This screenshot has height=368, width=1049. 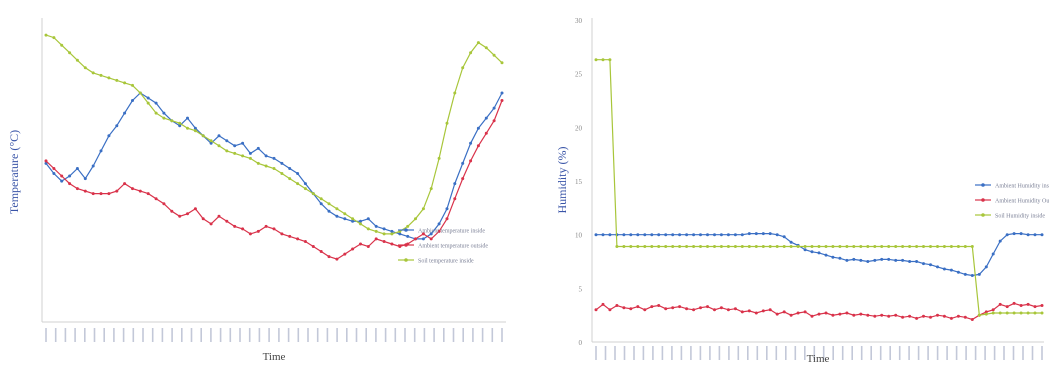 I want to click on humidity-legend-label: Soil Humidity inside, so click(x=1020, y=217).